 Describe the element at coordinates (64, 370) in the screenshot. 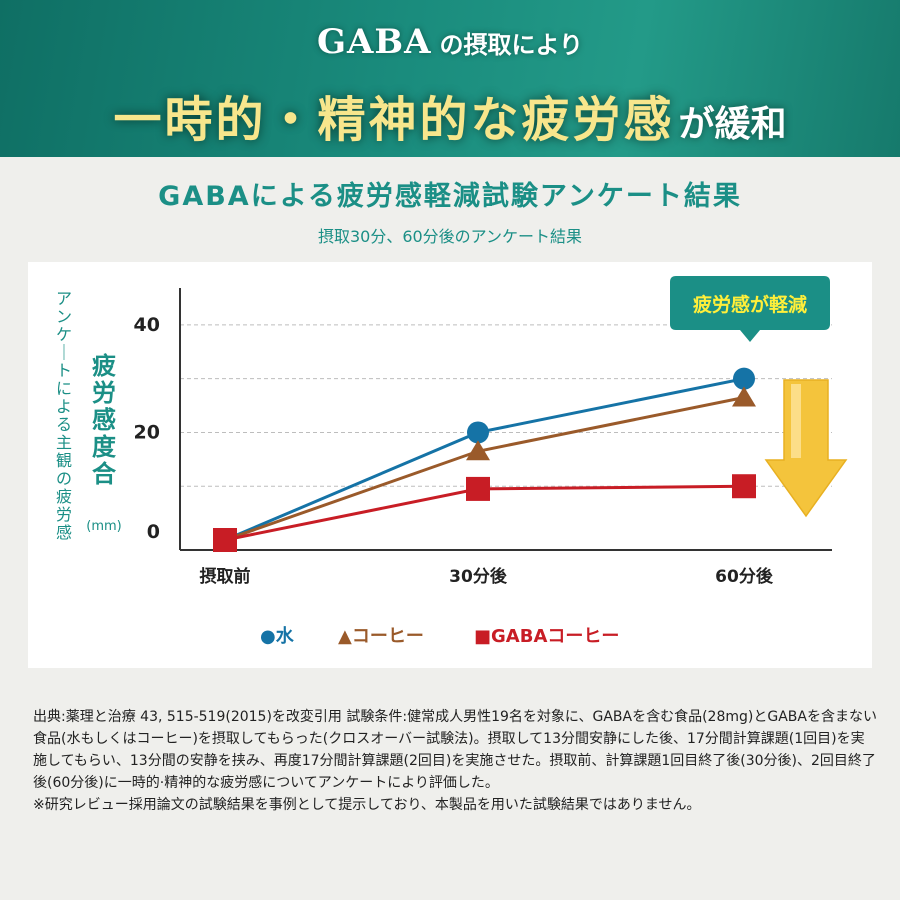

I see `svg-text: ト` at that location.